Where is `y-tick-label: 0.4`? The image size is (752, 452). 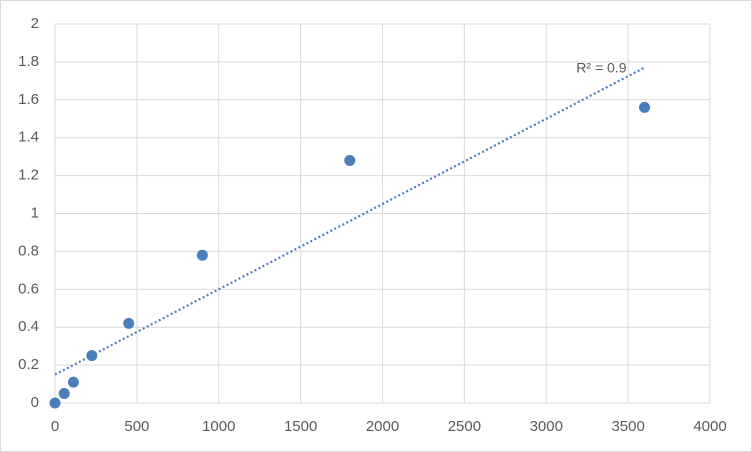
y-tick-label: 0.4 is located at coordinates (28, 326).